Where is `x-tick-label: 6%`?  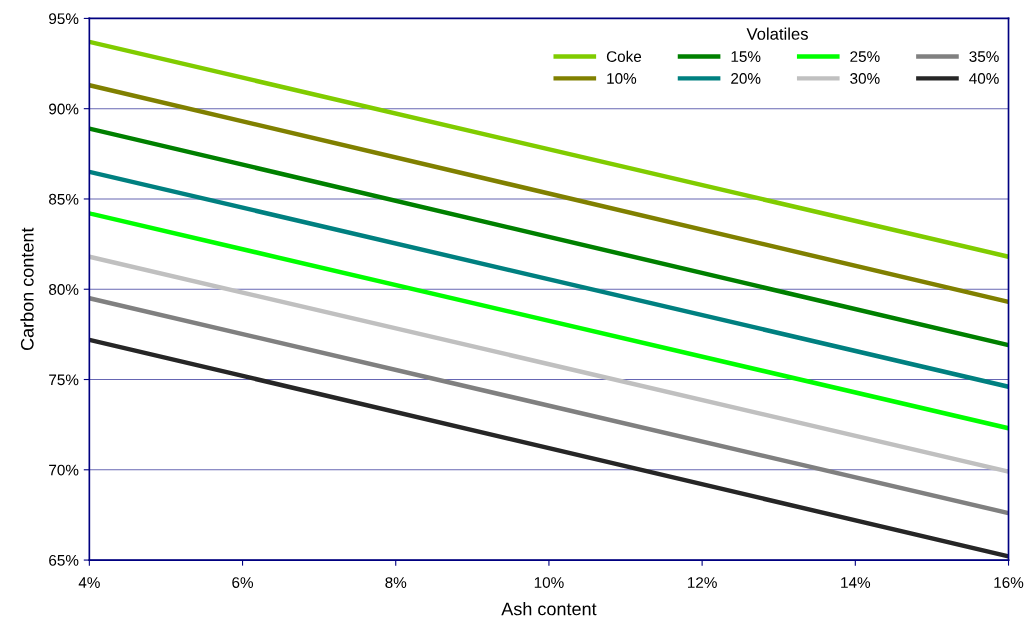
x-tick-label: 6% is located at coordinates (243, 582).